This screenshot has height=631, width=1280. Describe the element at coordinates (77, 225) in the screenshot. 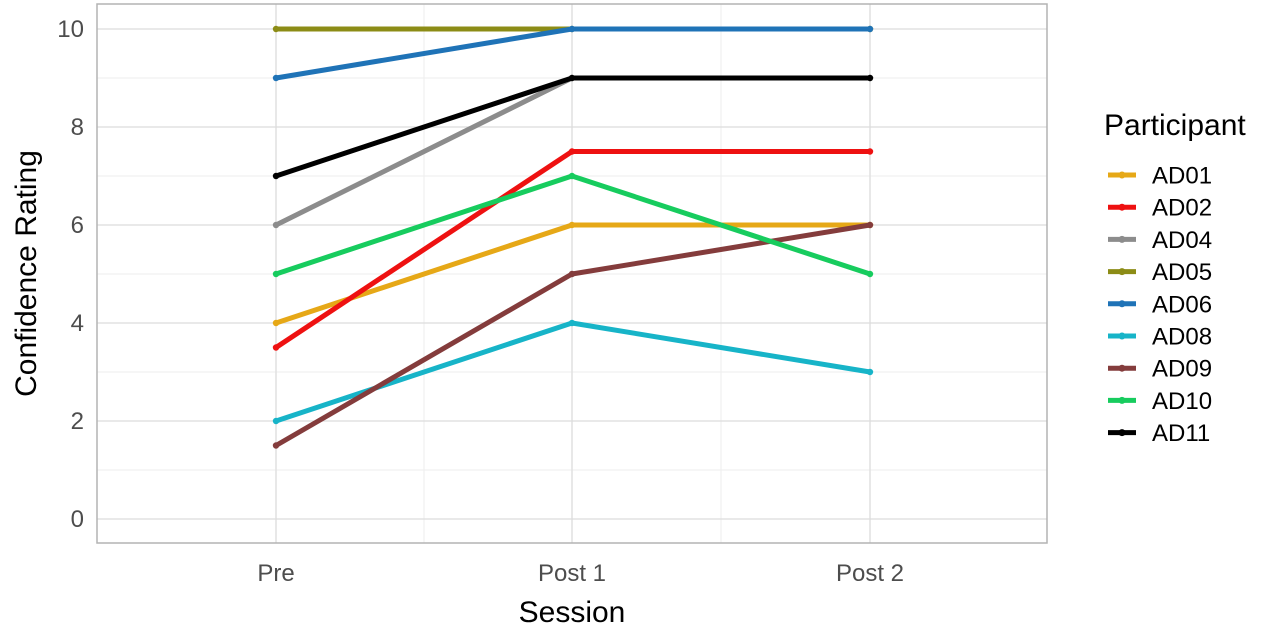

I see `y-tick-label: 6` at that location.